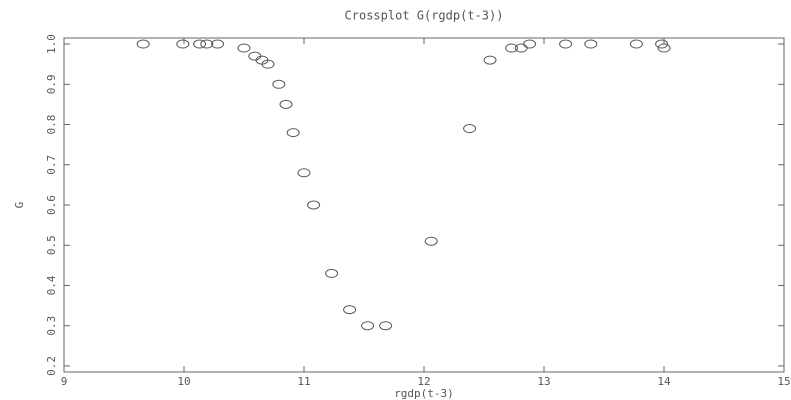 This screenshot has height=400, width=791. What do you see at coordinates (51, 44) in the screenshot?
I see `y-tick-label: 1.0` at bounding box center [51, 44].